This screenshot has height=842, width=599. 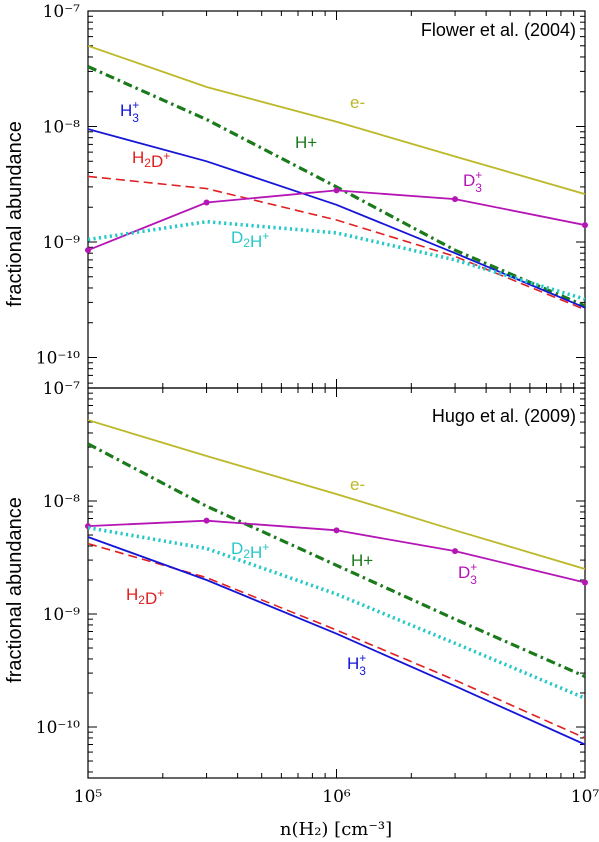 What do you see at coordinates (301, 576) in the screenshot?
I see `series-labels: e- H+ D+ 3 D2H+ H2D+ H+ 3` at bounding box center [301, 576].